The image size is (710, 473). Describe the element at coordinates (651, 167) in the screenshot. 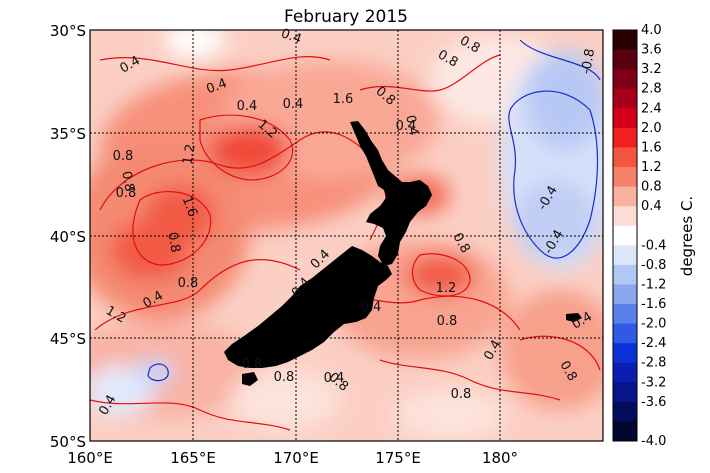

I see `colorbar-tick-label: 1.2` at that location.